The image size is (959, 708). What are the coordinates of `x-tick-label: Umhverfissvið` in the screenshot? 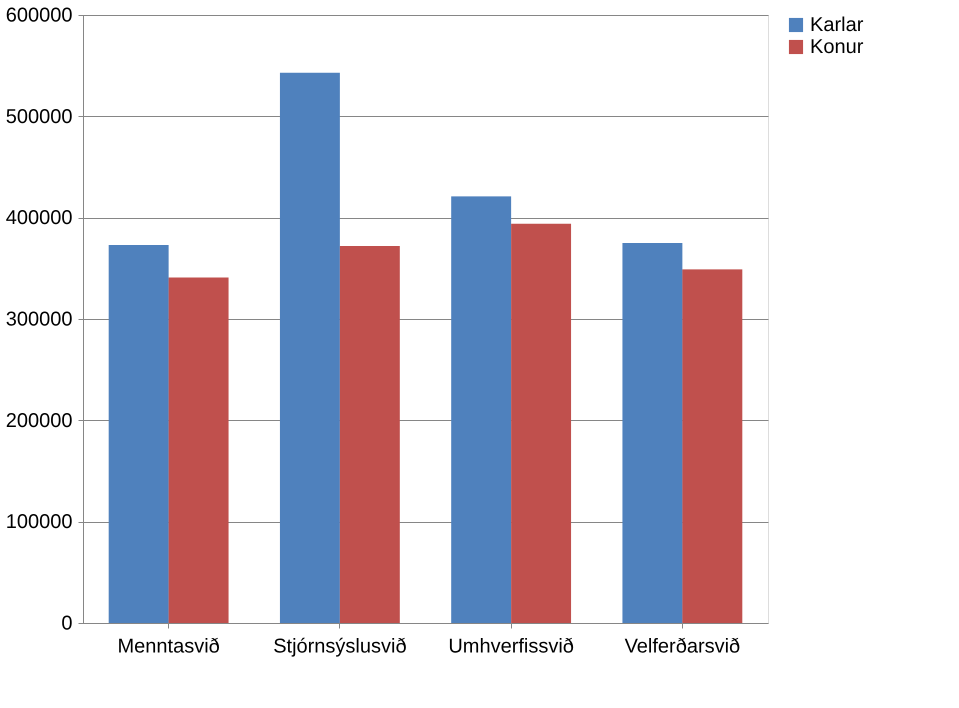 It's located at (511, 647).